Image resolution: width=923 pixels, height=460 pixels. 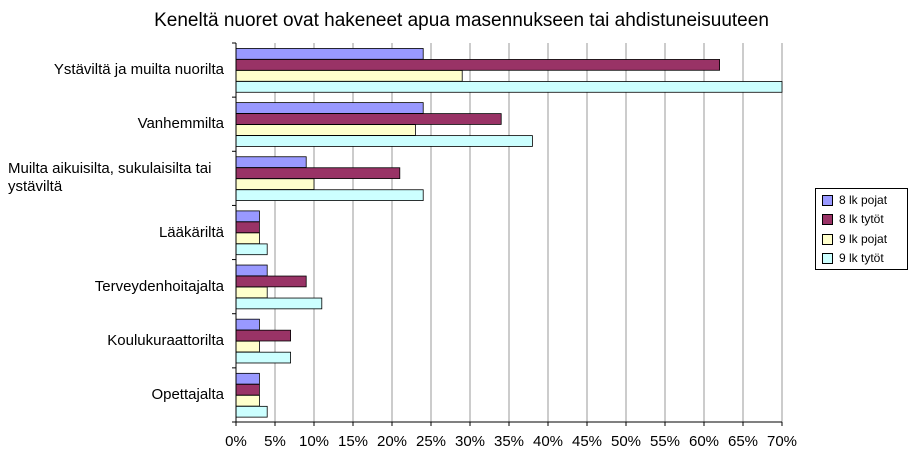 I want to click on category-label: Lääkäriltä, so click(x=191, y=232).